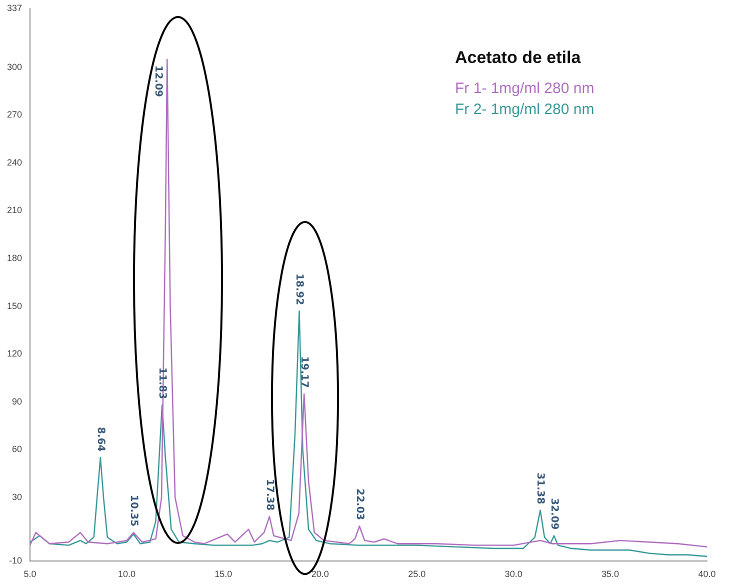 The height and width of the screenshot is (585, 733). Describe the element at coordinates (269, 494) in the screenshot. I see `annotation: 17.38` at that location.